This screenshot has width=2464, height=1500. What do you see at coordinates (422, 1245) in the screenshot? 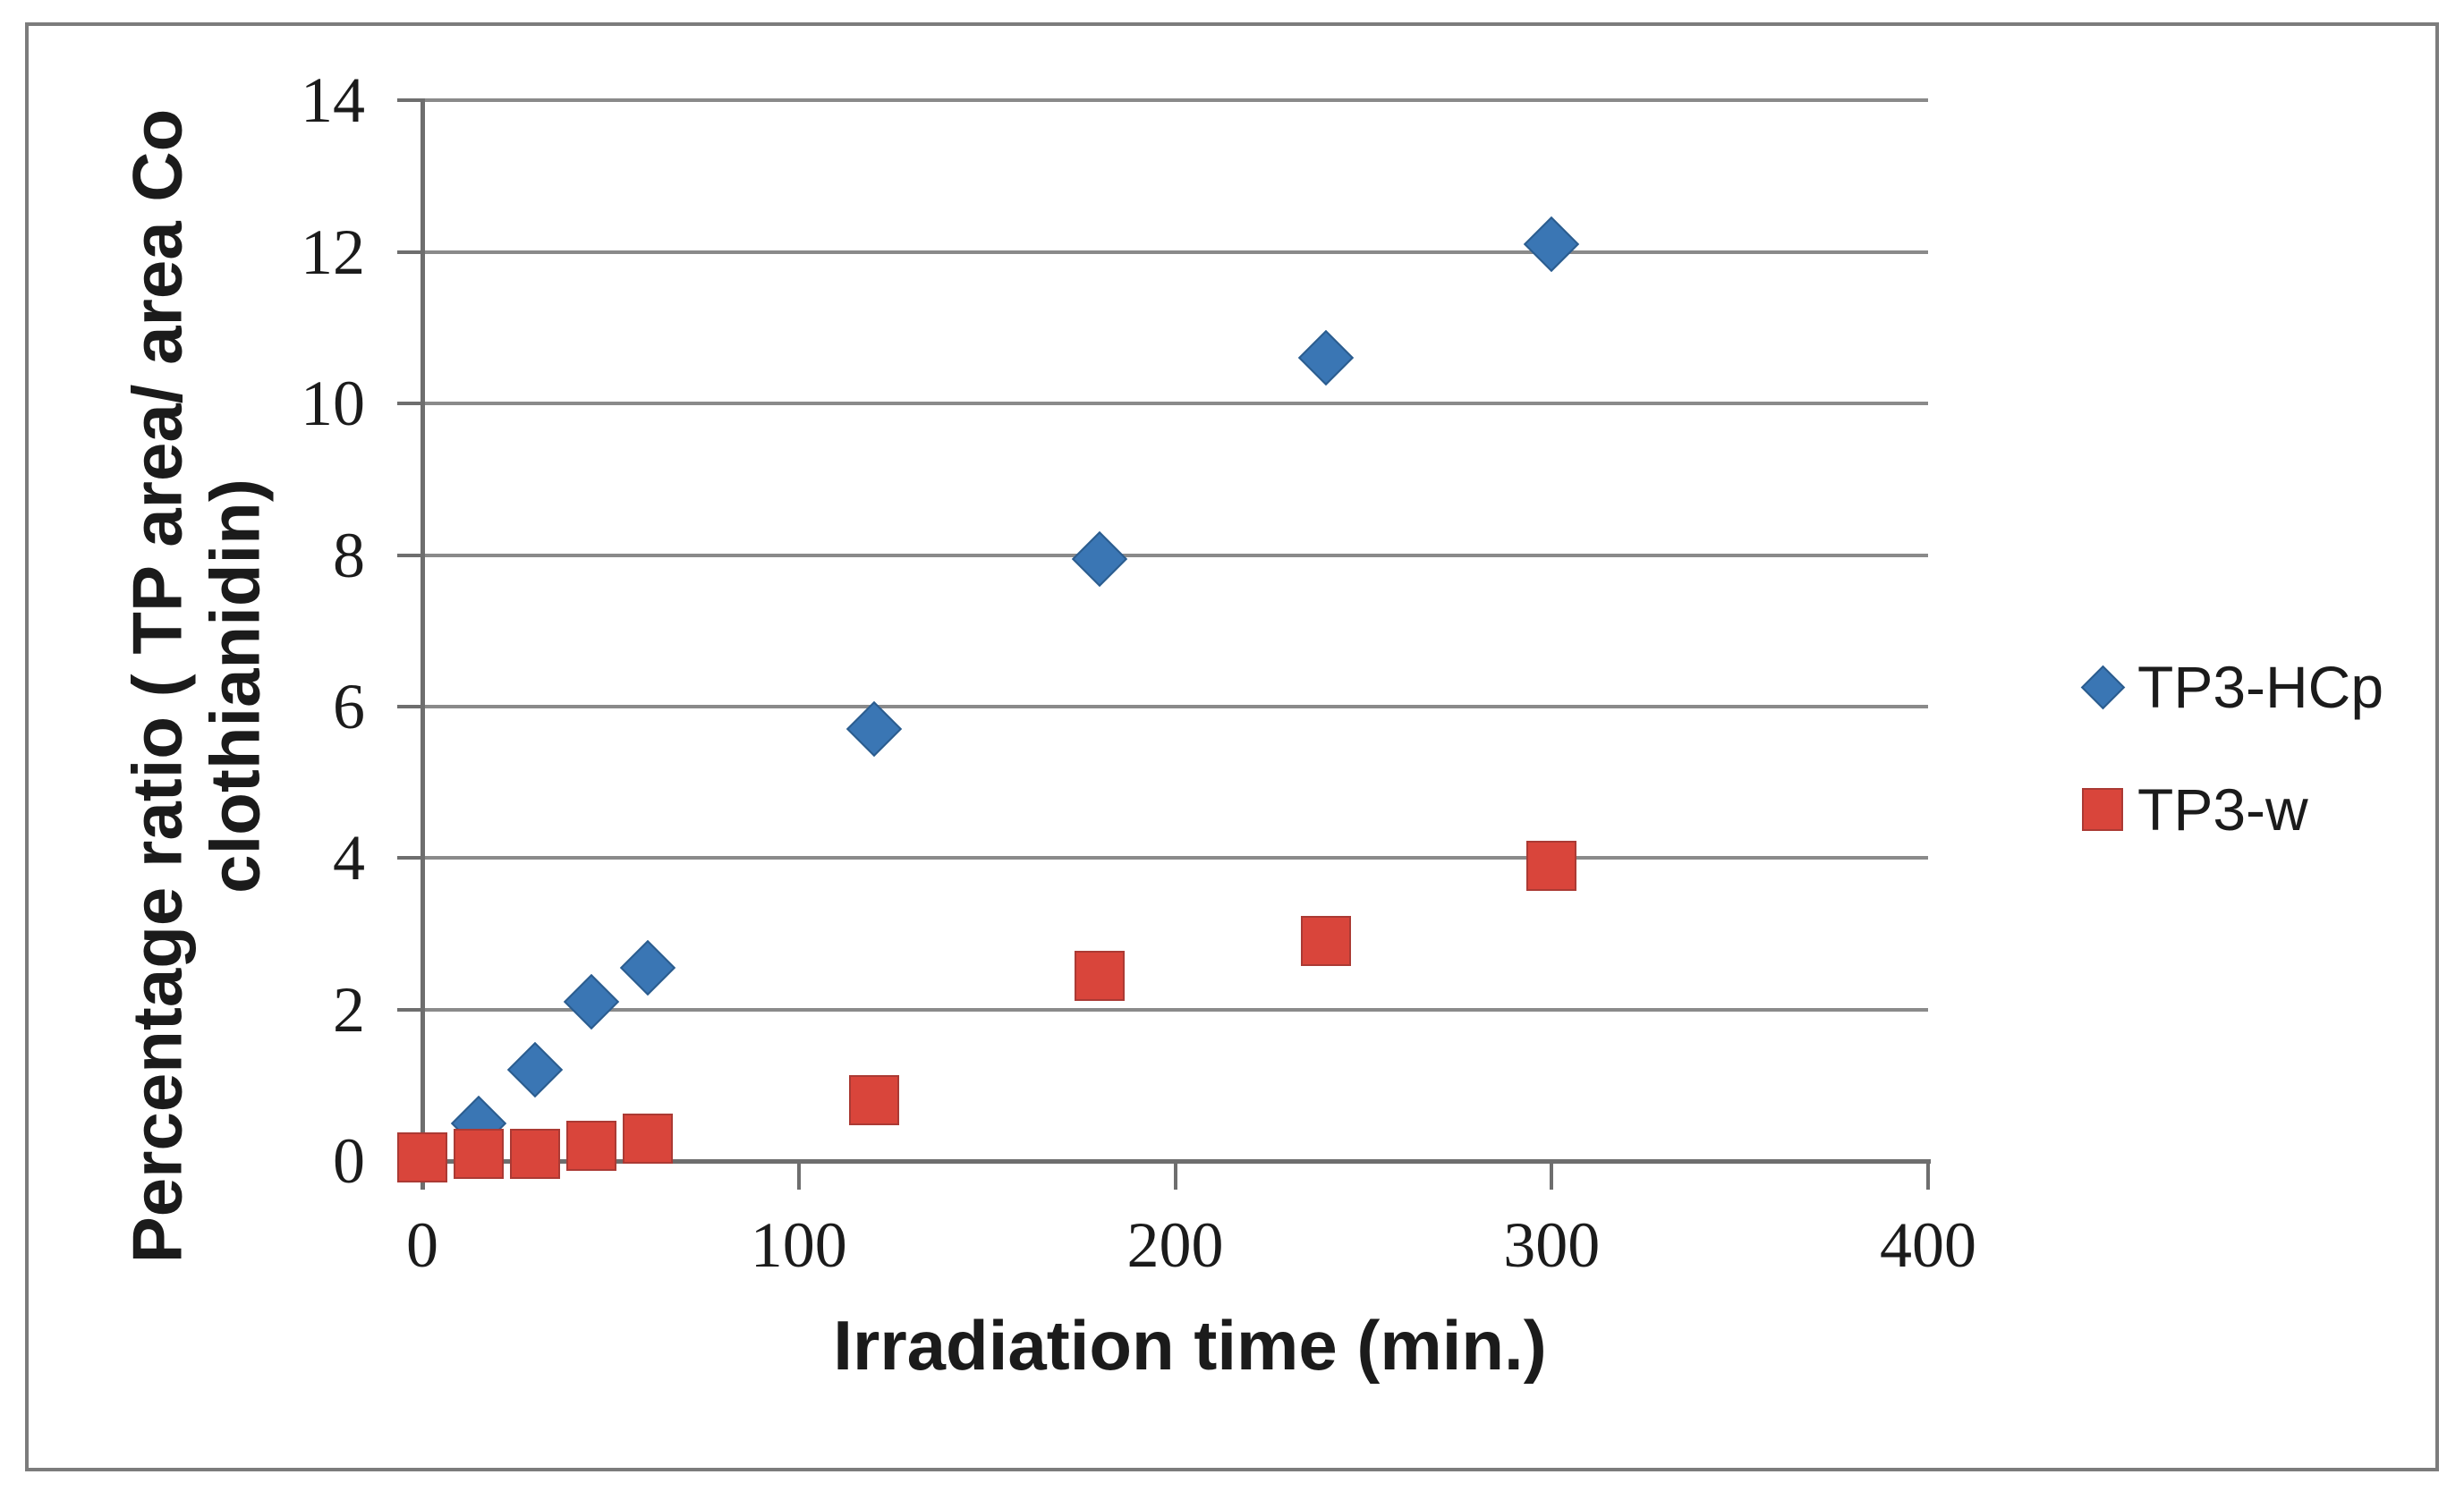
I see `x-tick-label-0: 0` at bounding box center [422, 1245].